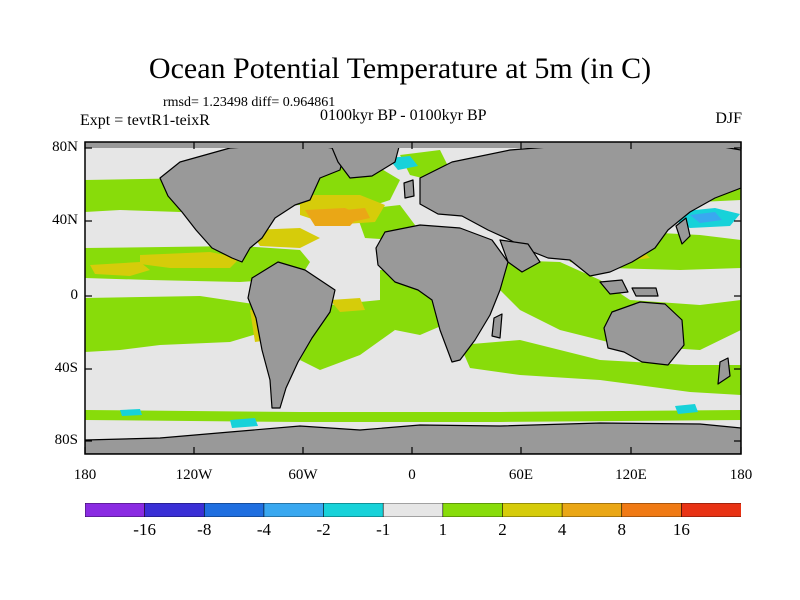 The image size is (800, 600). Describe the element at coordinates (144, 529) in the screenshot. I see `legend-label-0: -16` at that location.